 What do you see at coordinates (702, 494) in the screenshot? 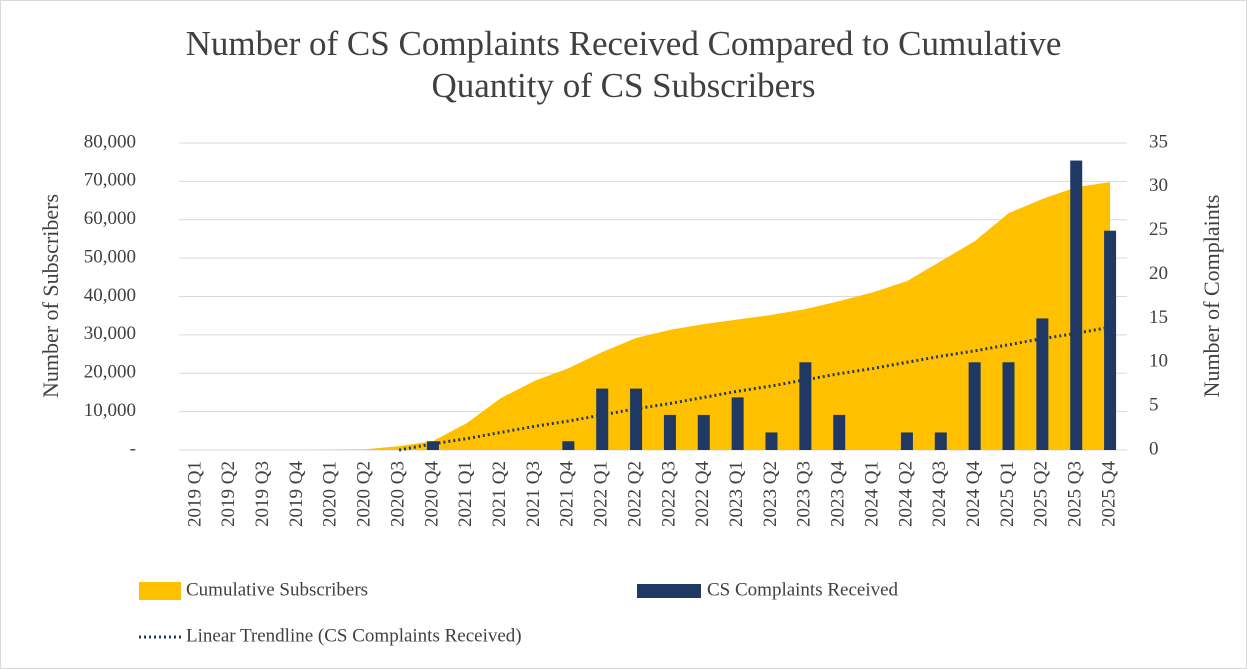
I see `x-tick-label: 2022 Q4` at bounding box center [702, 494].